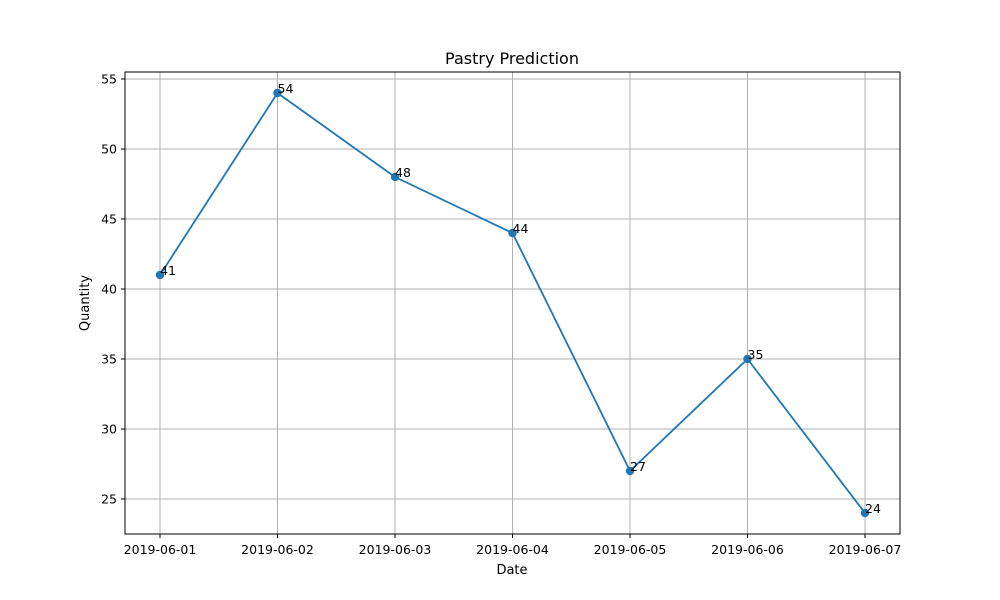 Image resolution: width=1000 pixels, height=600 pixels. I want to click on y-tick-label: 55, so click(109, 79).